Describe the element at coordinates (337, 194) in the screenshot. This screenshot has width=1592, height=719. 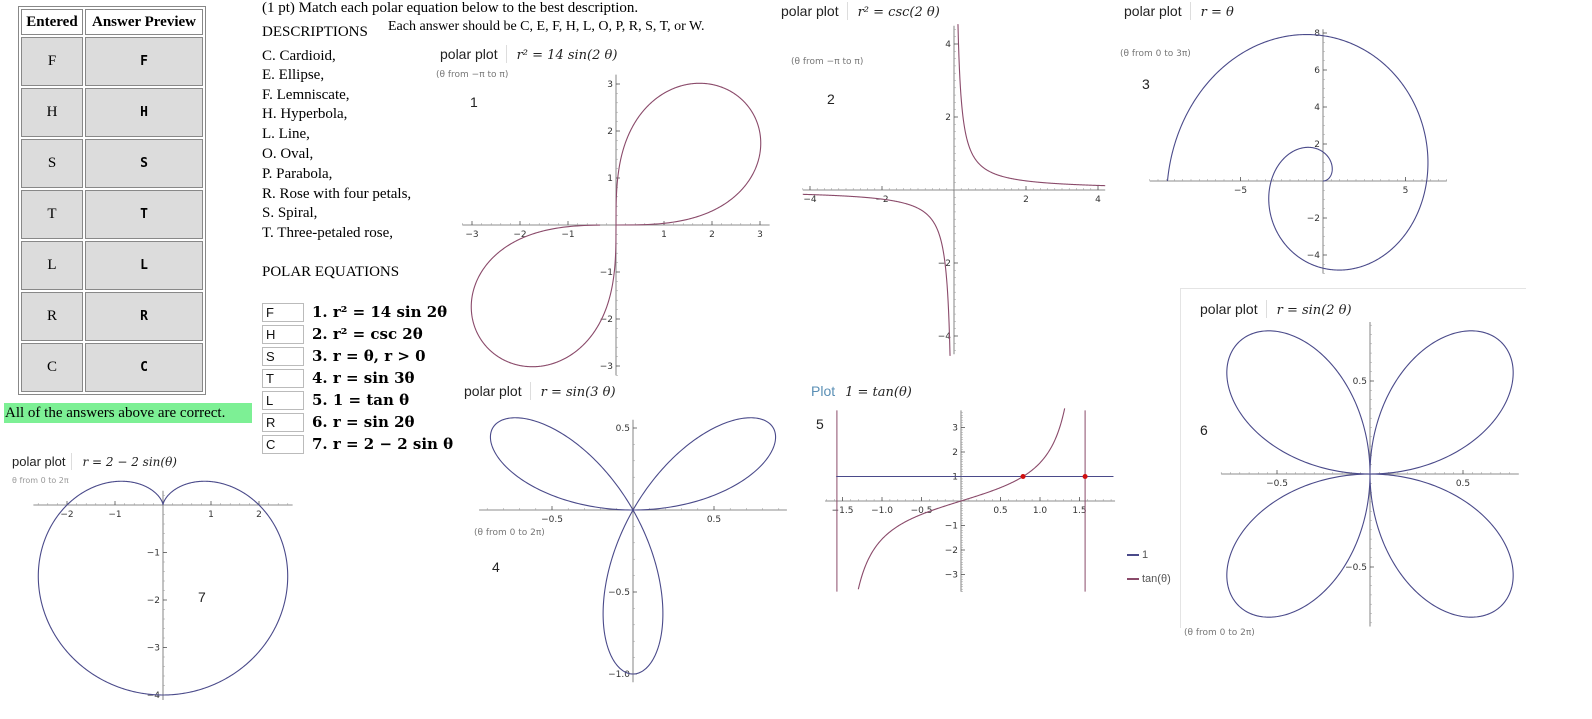
I see `description-item: R. Rose with four petals,` at that location.